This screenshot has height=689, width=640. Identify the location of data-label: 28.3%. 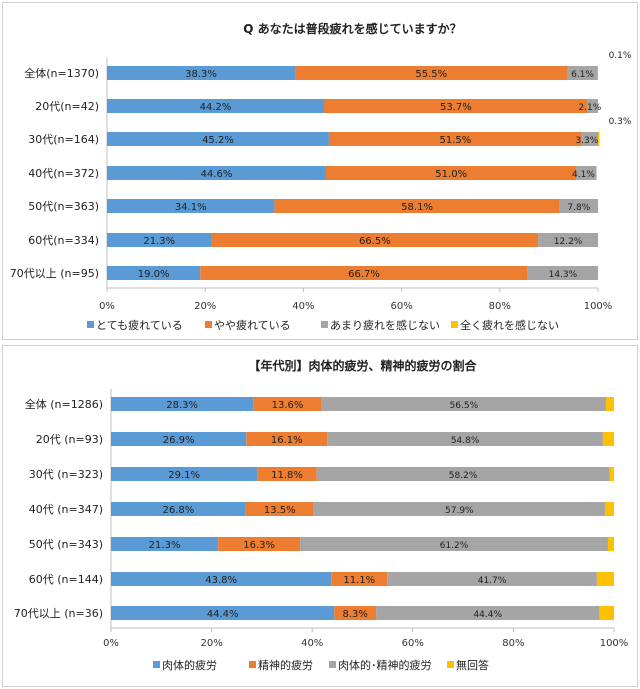
(182, 405).